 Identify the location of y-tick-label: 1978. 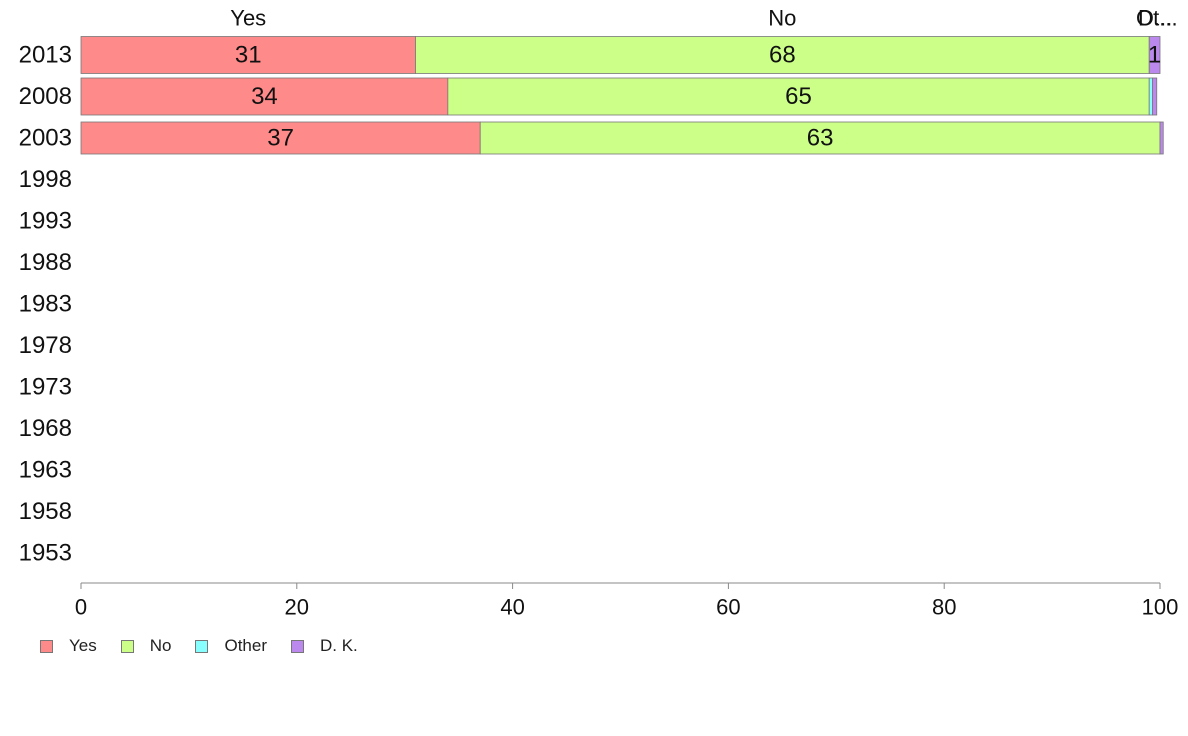
(45, 345).